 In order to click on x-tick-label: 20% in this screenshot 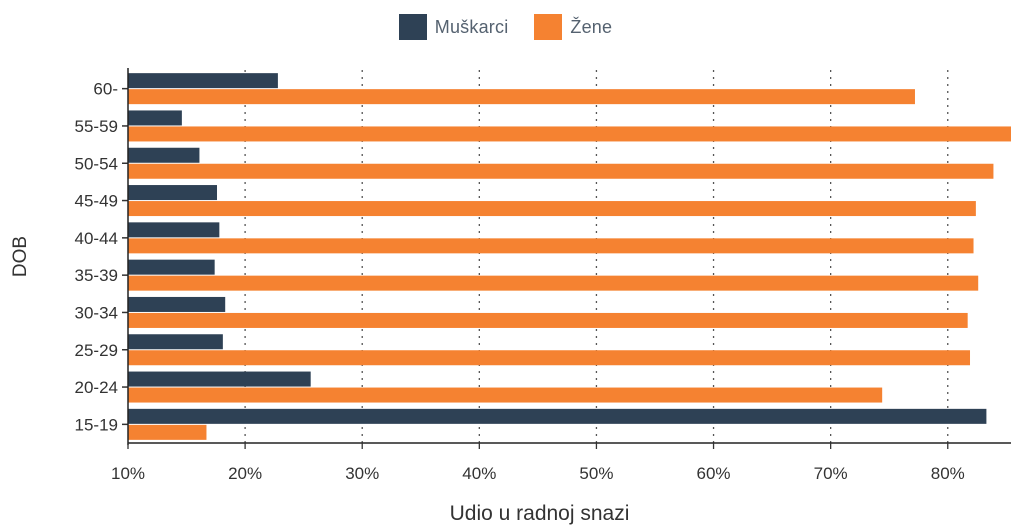, I will do `click(245, 473)`.